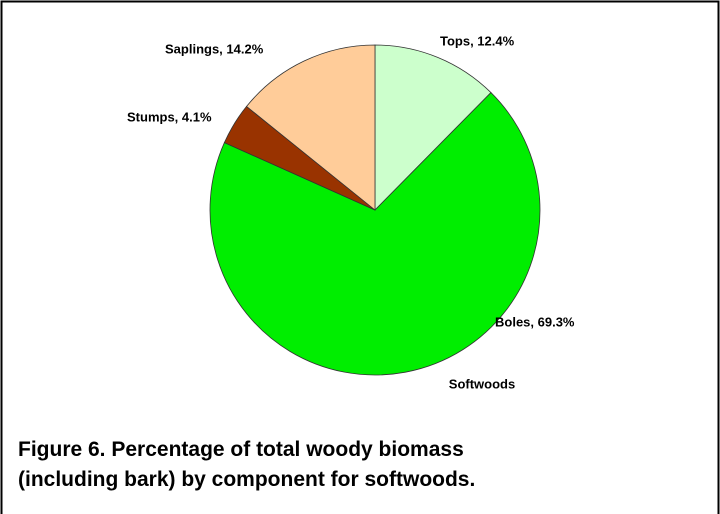  I want to click on slice-label: Saplings, 14.2%, so click(214, 48).